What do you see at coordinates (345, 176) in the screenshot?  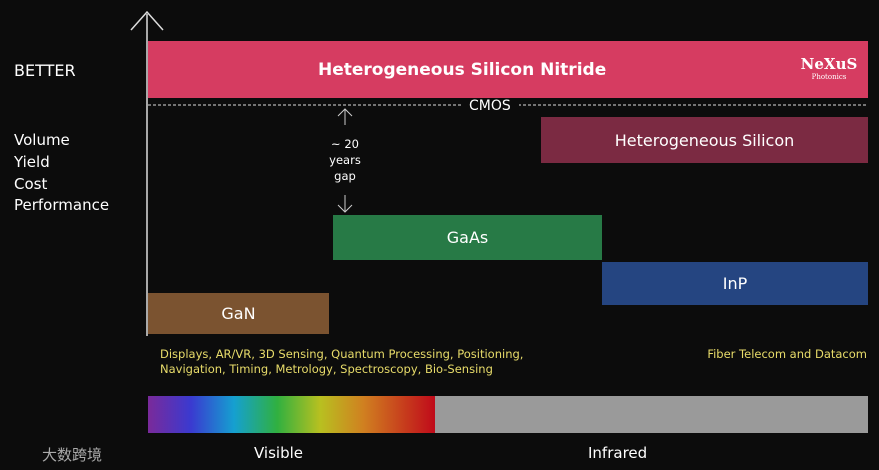 I see `gap-text: gap` at bounding box center [345, 176].